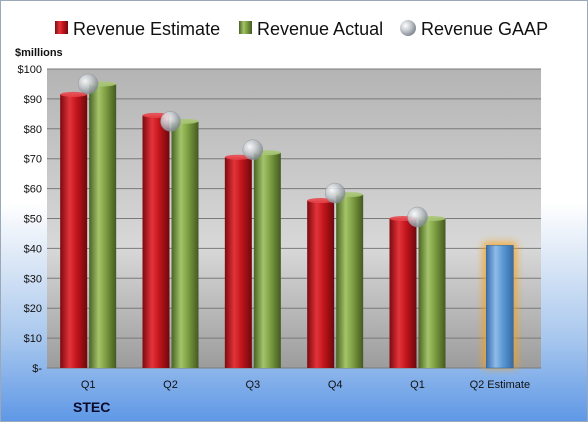 The width and height of the screenshot is (588, 422). Describe the element at coordinates (320, 29) in the screenshot. I see `legend-label-actual: Revenue Actual` at that location.